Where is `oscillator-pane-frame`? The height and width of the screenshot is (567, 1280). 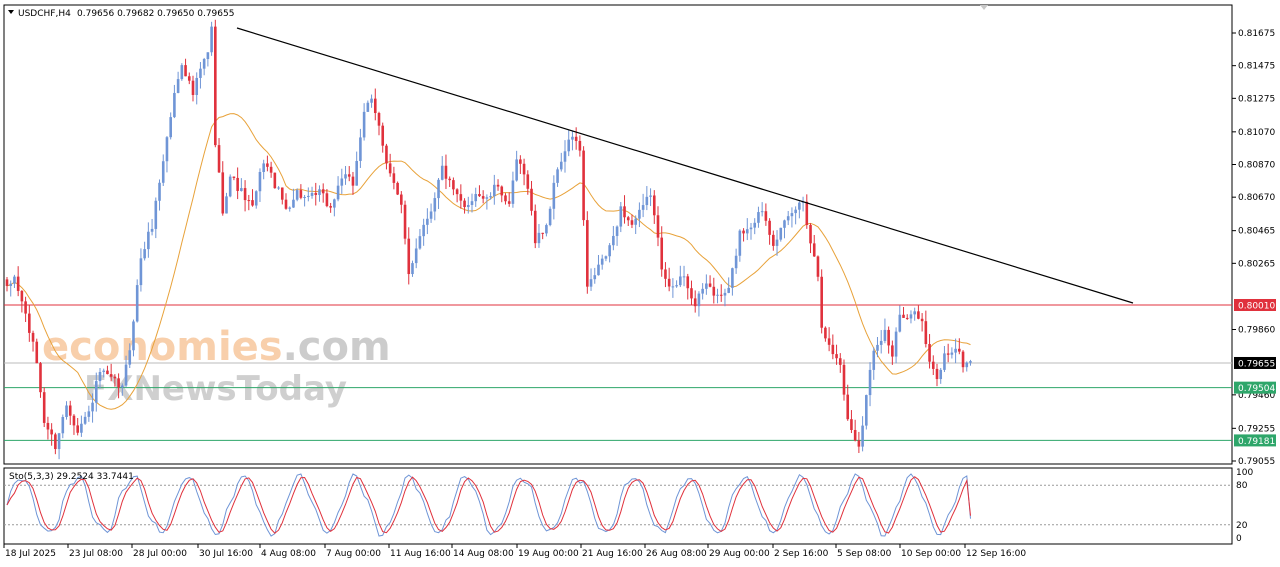
oscillator-pane-frame is located at coordinates (618, 506).